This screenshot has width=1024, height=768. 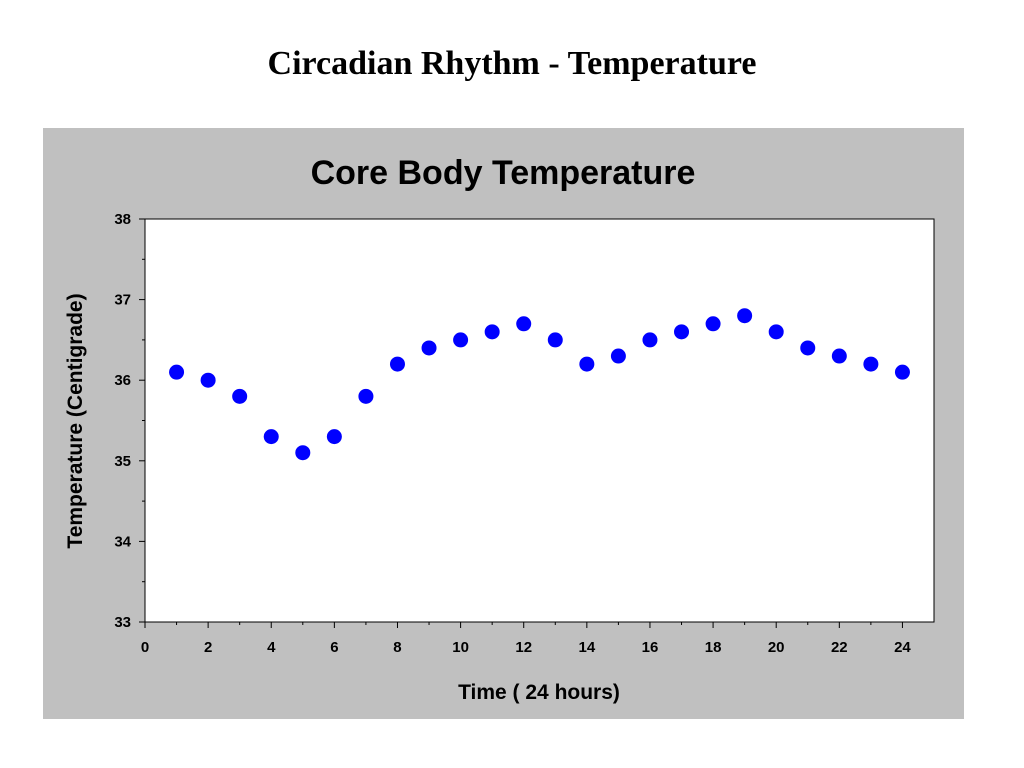 I want to click on y-tick-label: 33, so click(x=122, y=622).